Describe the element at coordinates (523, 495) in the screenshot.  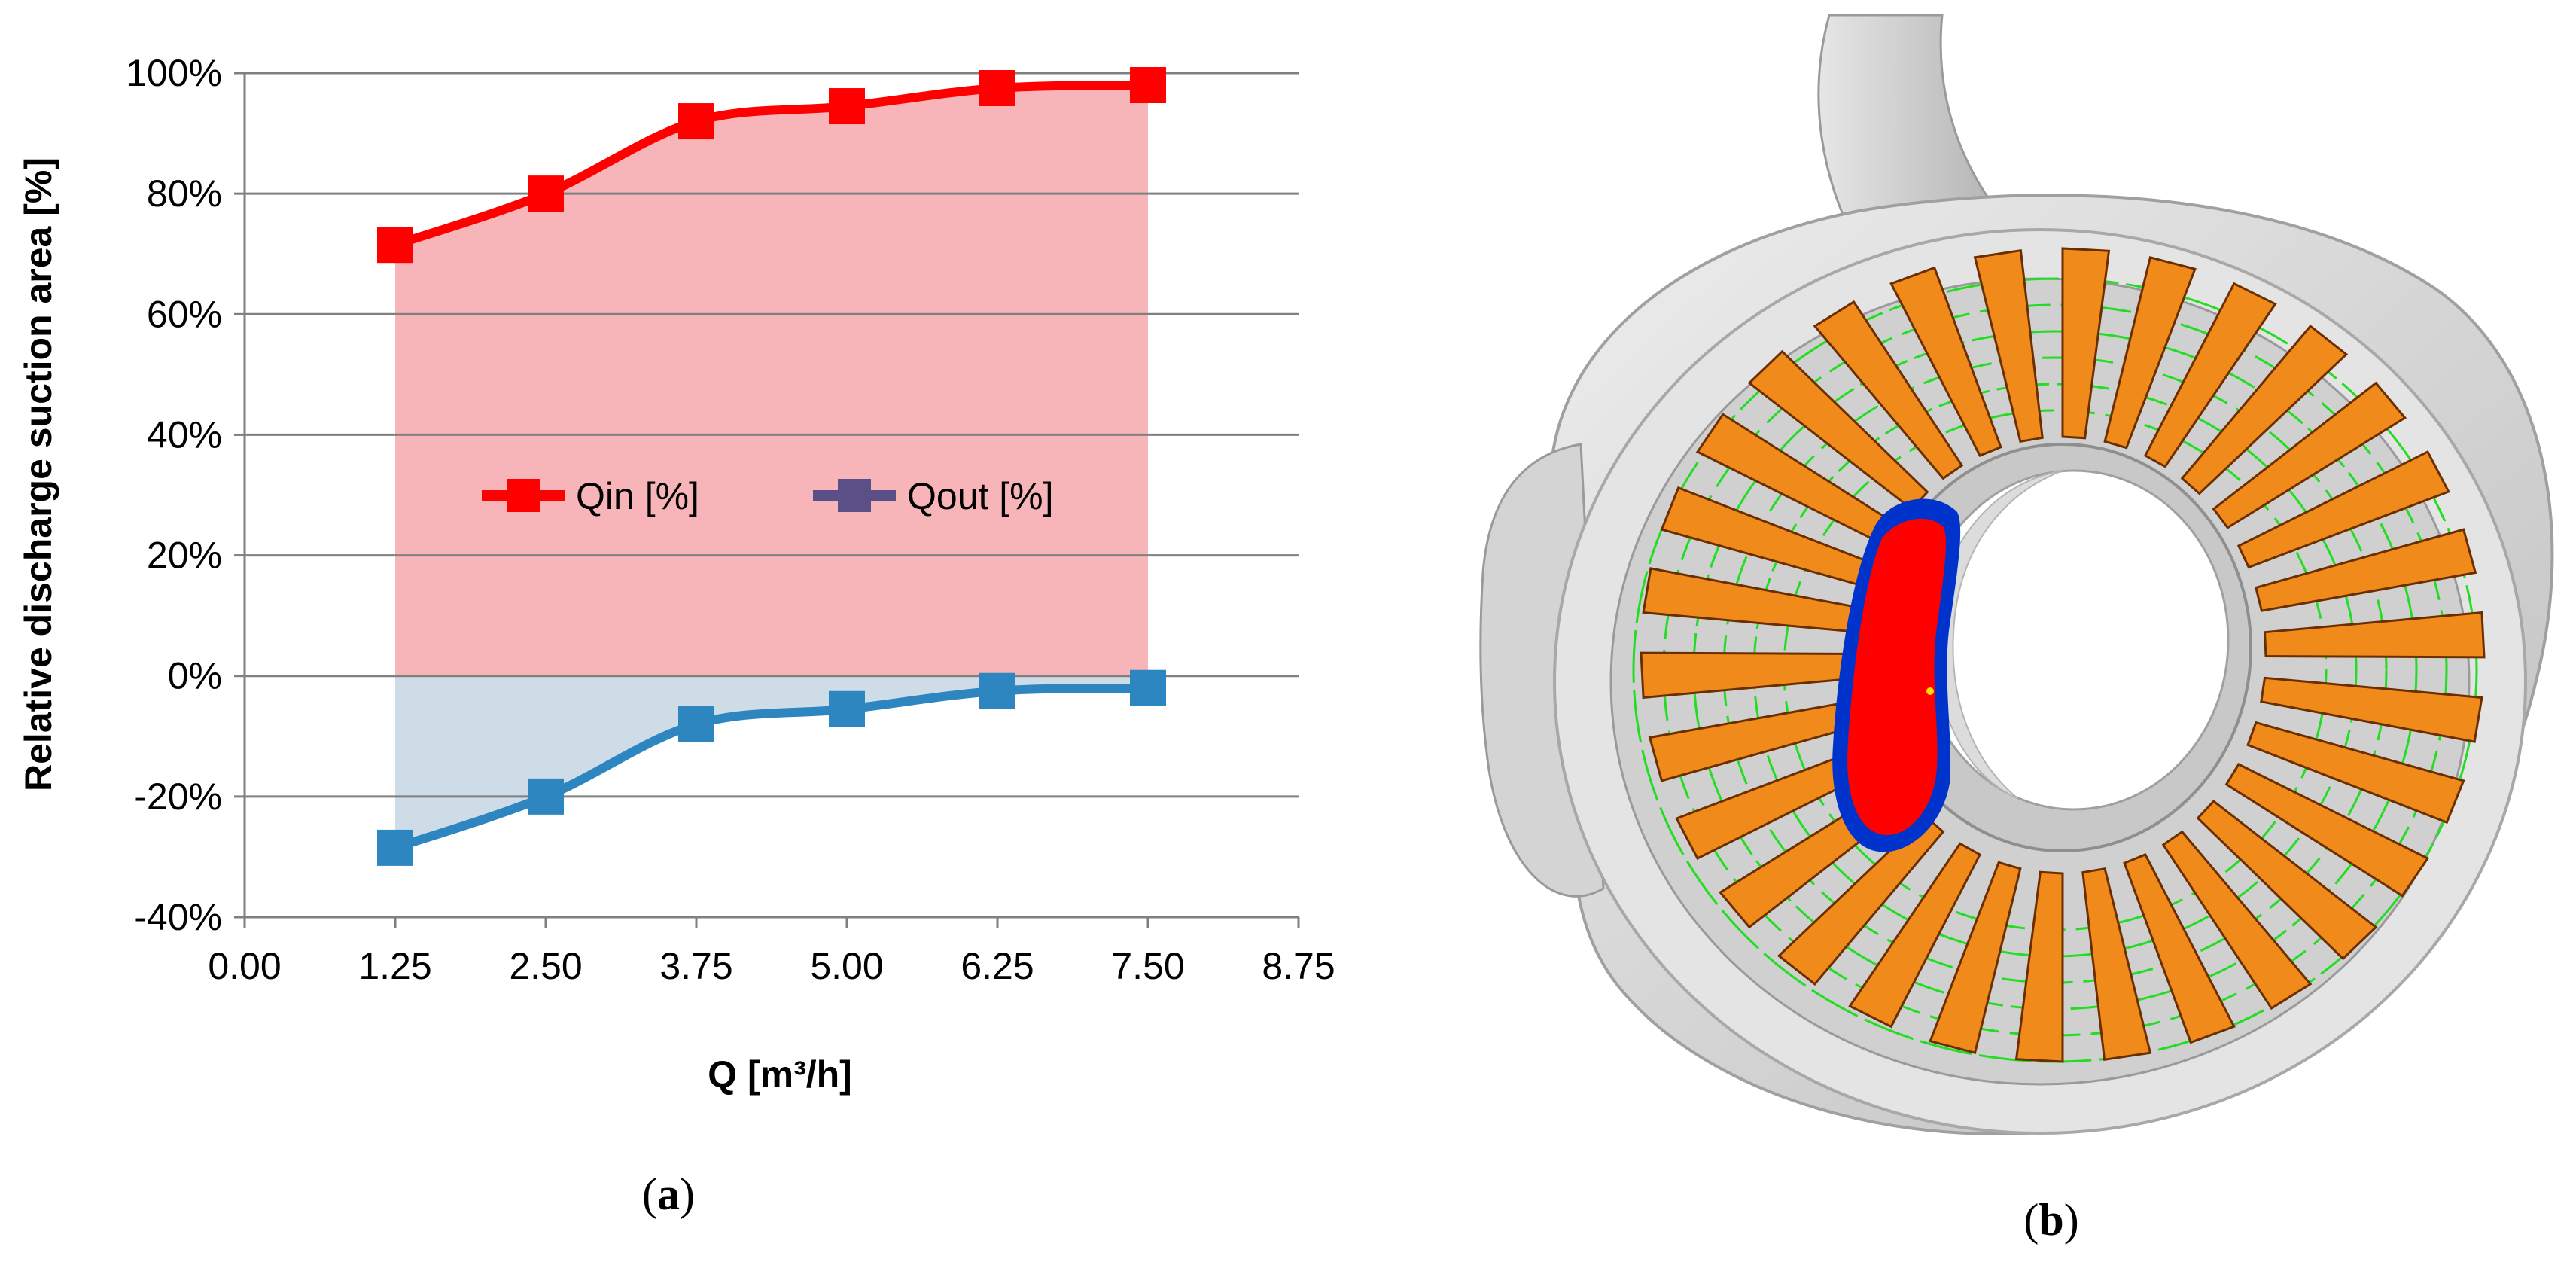
I see `legend-qin-marker` at that location.